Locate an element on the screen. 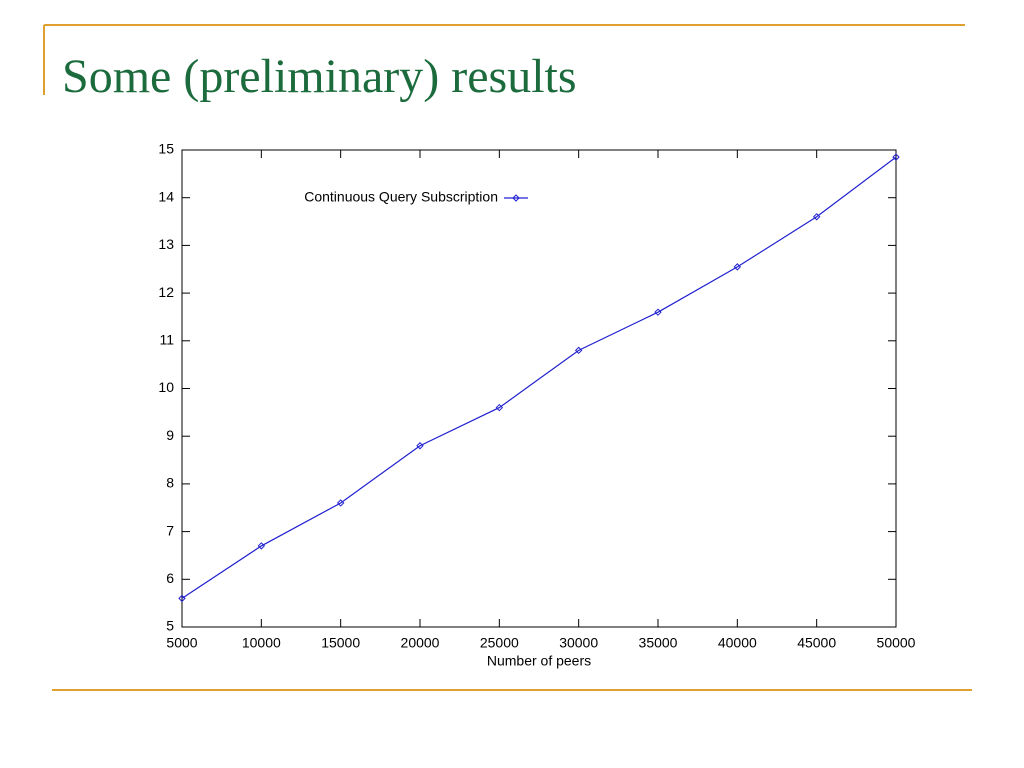 This screenshot has height=768, width=1024. x-tick-label: 20000 is located at coordinates (420, 643).